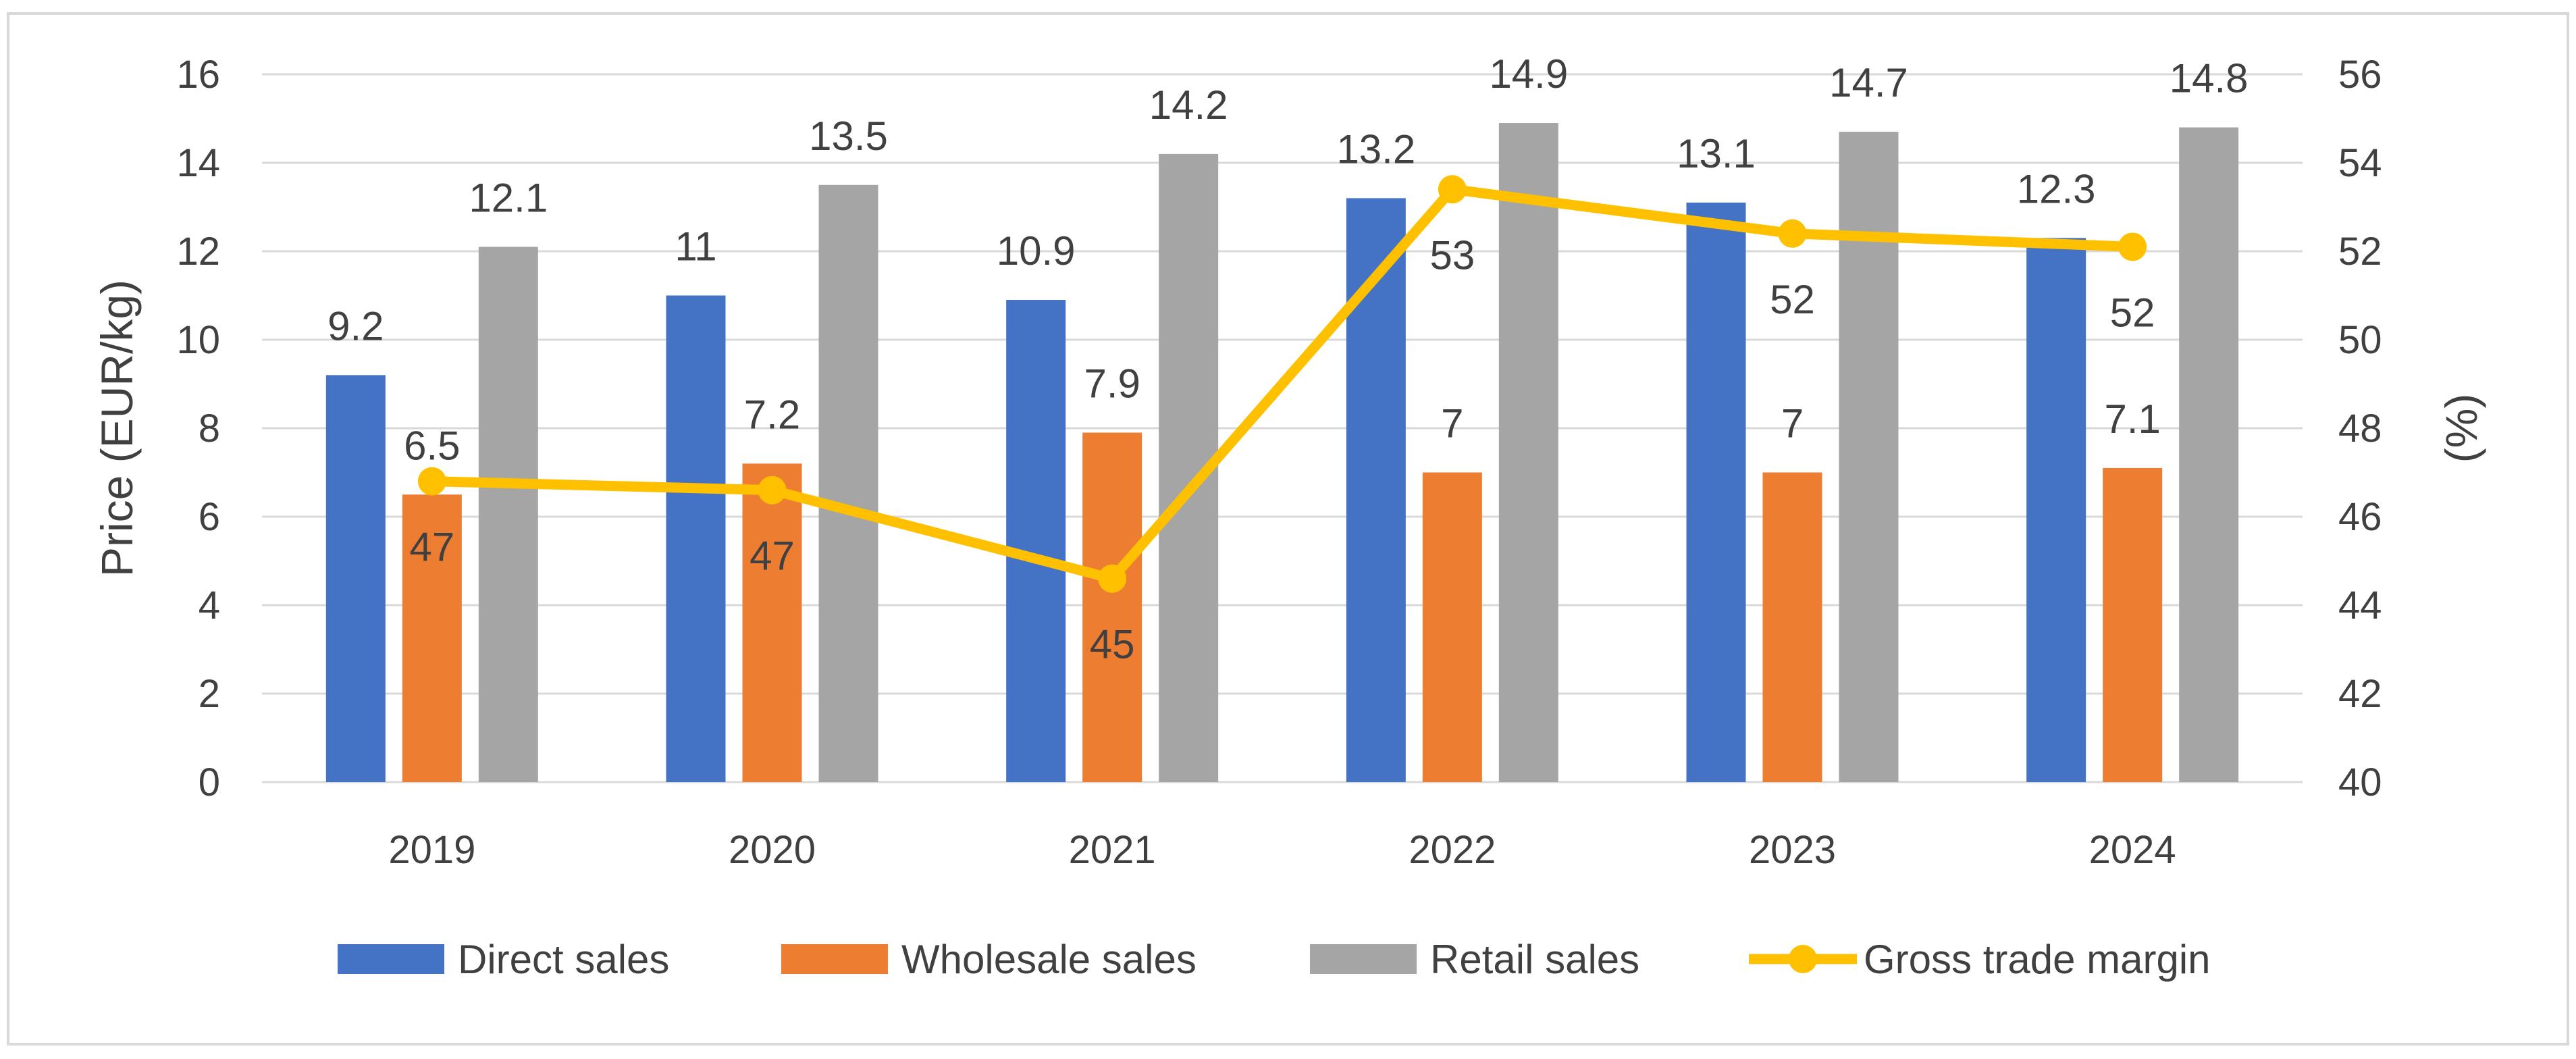  I want to click on bar-data-label: 9.2, so click(355, 325).